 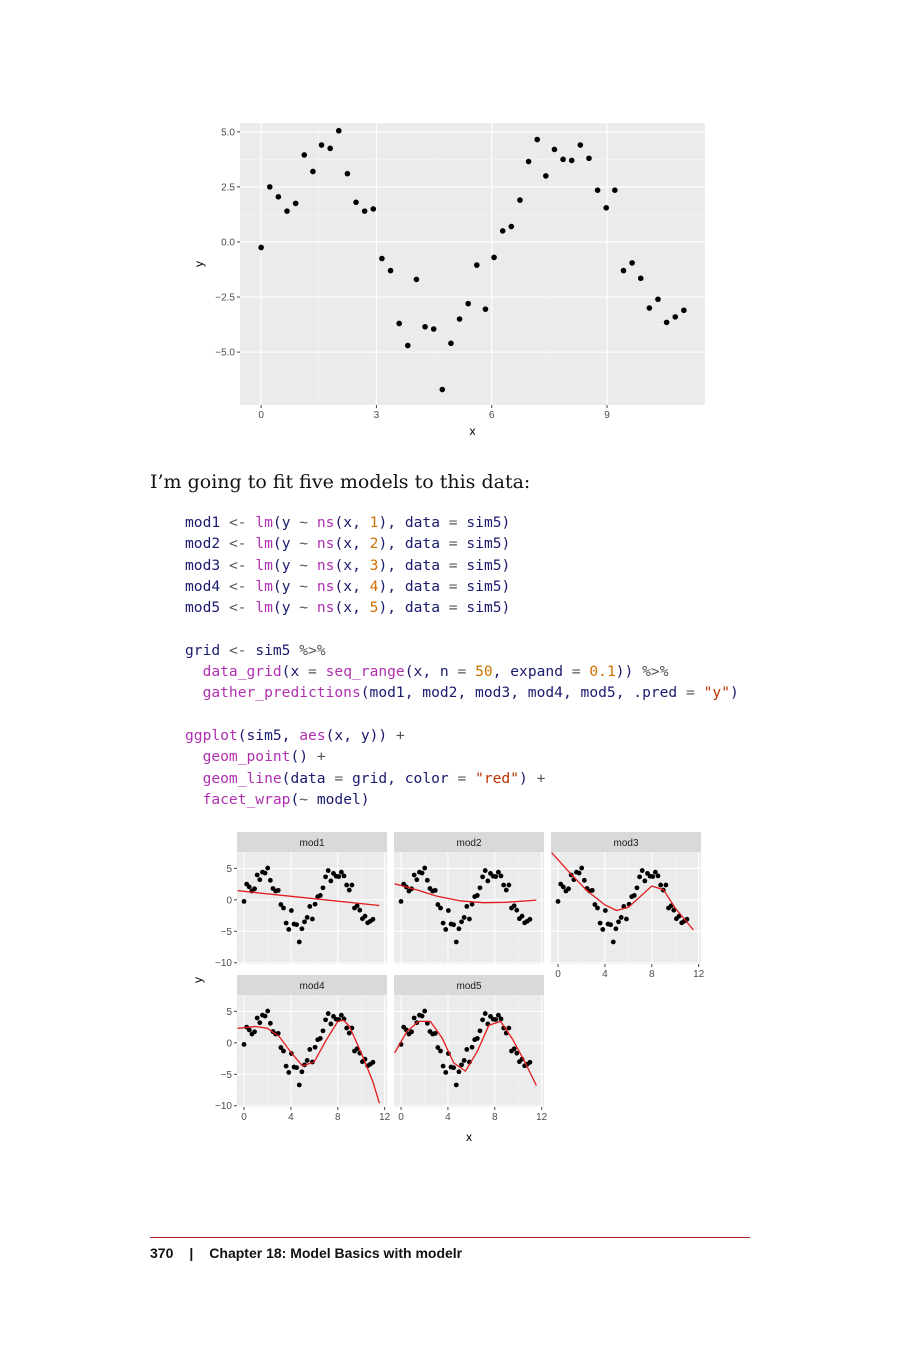 What do you see at coordinates (652, 974) in the screenshot?
I see `x-tick-label: 8` at bounding box center [652, 974].